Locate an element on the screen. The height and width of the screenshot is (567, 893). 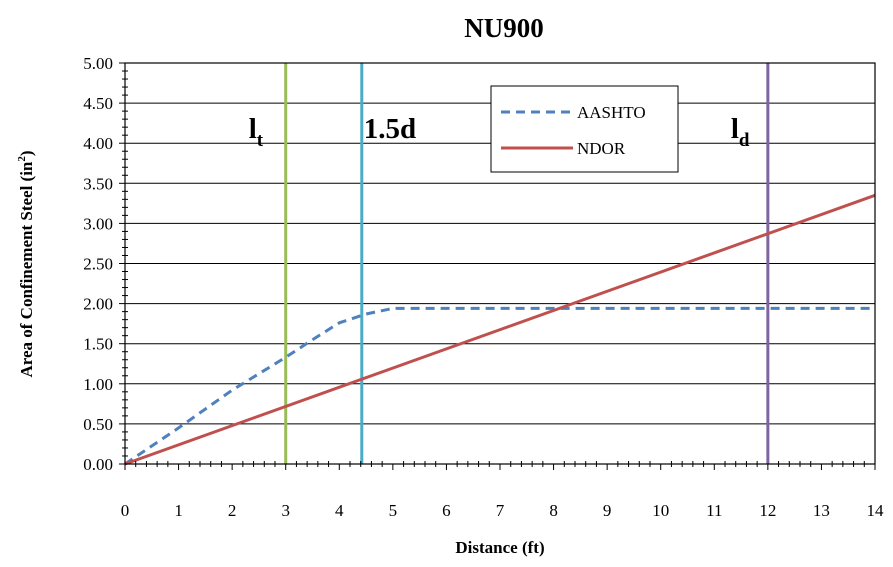
chart-title: NU900 is located at coordinates (504, 28).